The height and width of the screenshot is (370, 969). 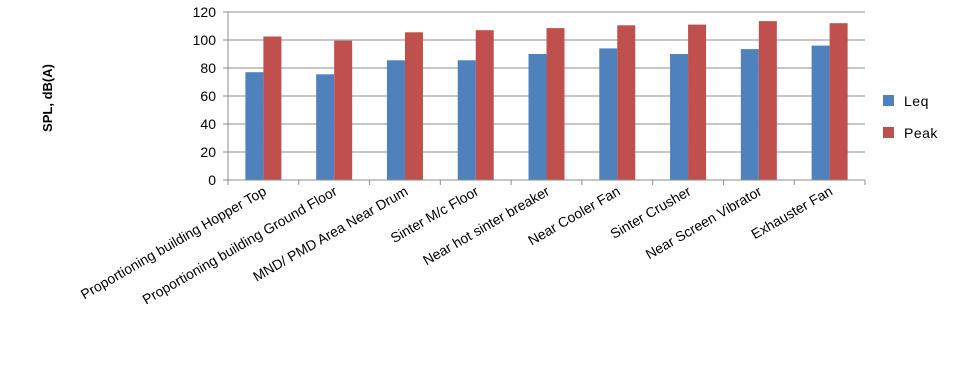 I want to click on legend-label-peak: Peak, so click(x=921, y=133).